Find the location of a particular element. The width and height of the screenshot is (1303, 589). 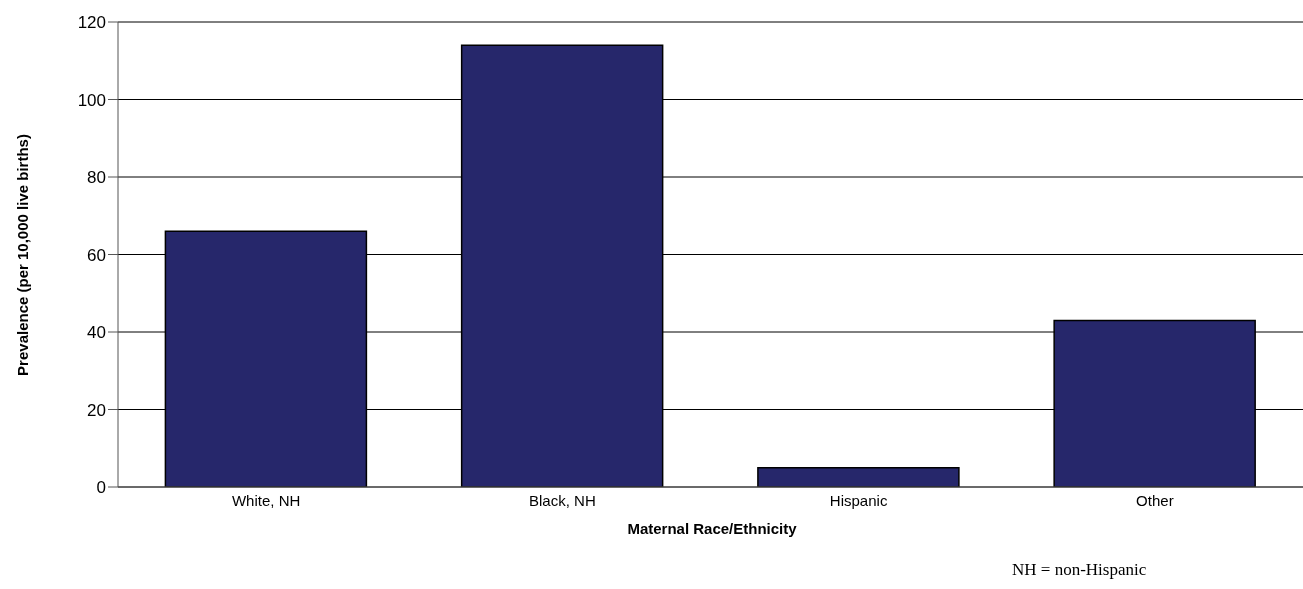

x-tick-label: Other is located at coordinates (1155, 500).